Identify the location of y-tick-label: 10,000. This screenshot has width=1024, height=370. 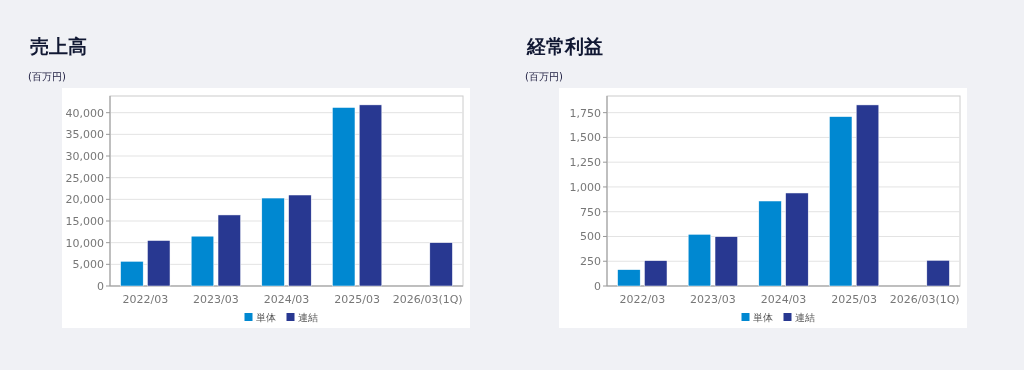
(84, 243).